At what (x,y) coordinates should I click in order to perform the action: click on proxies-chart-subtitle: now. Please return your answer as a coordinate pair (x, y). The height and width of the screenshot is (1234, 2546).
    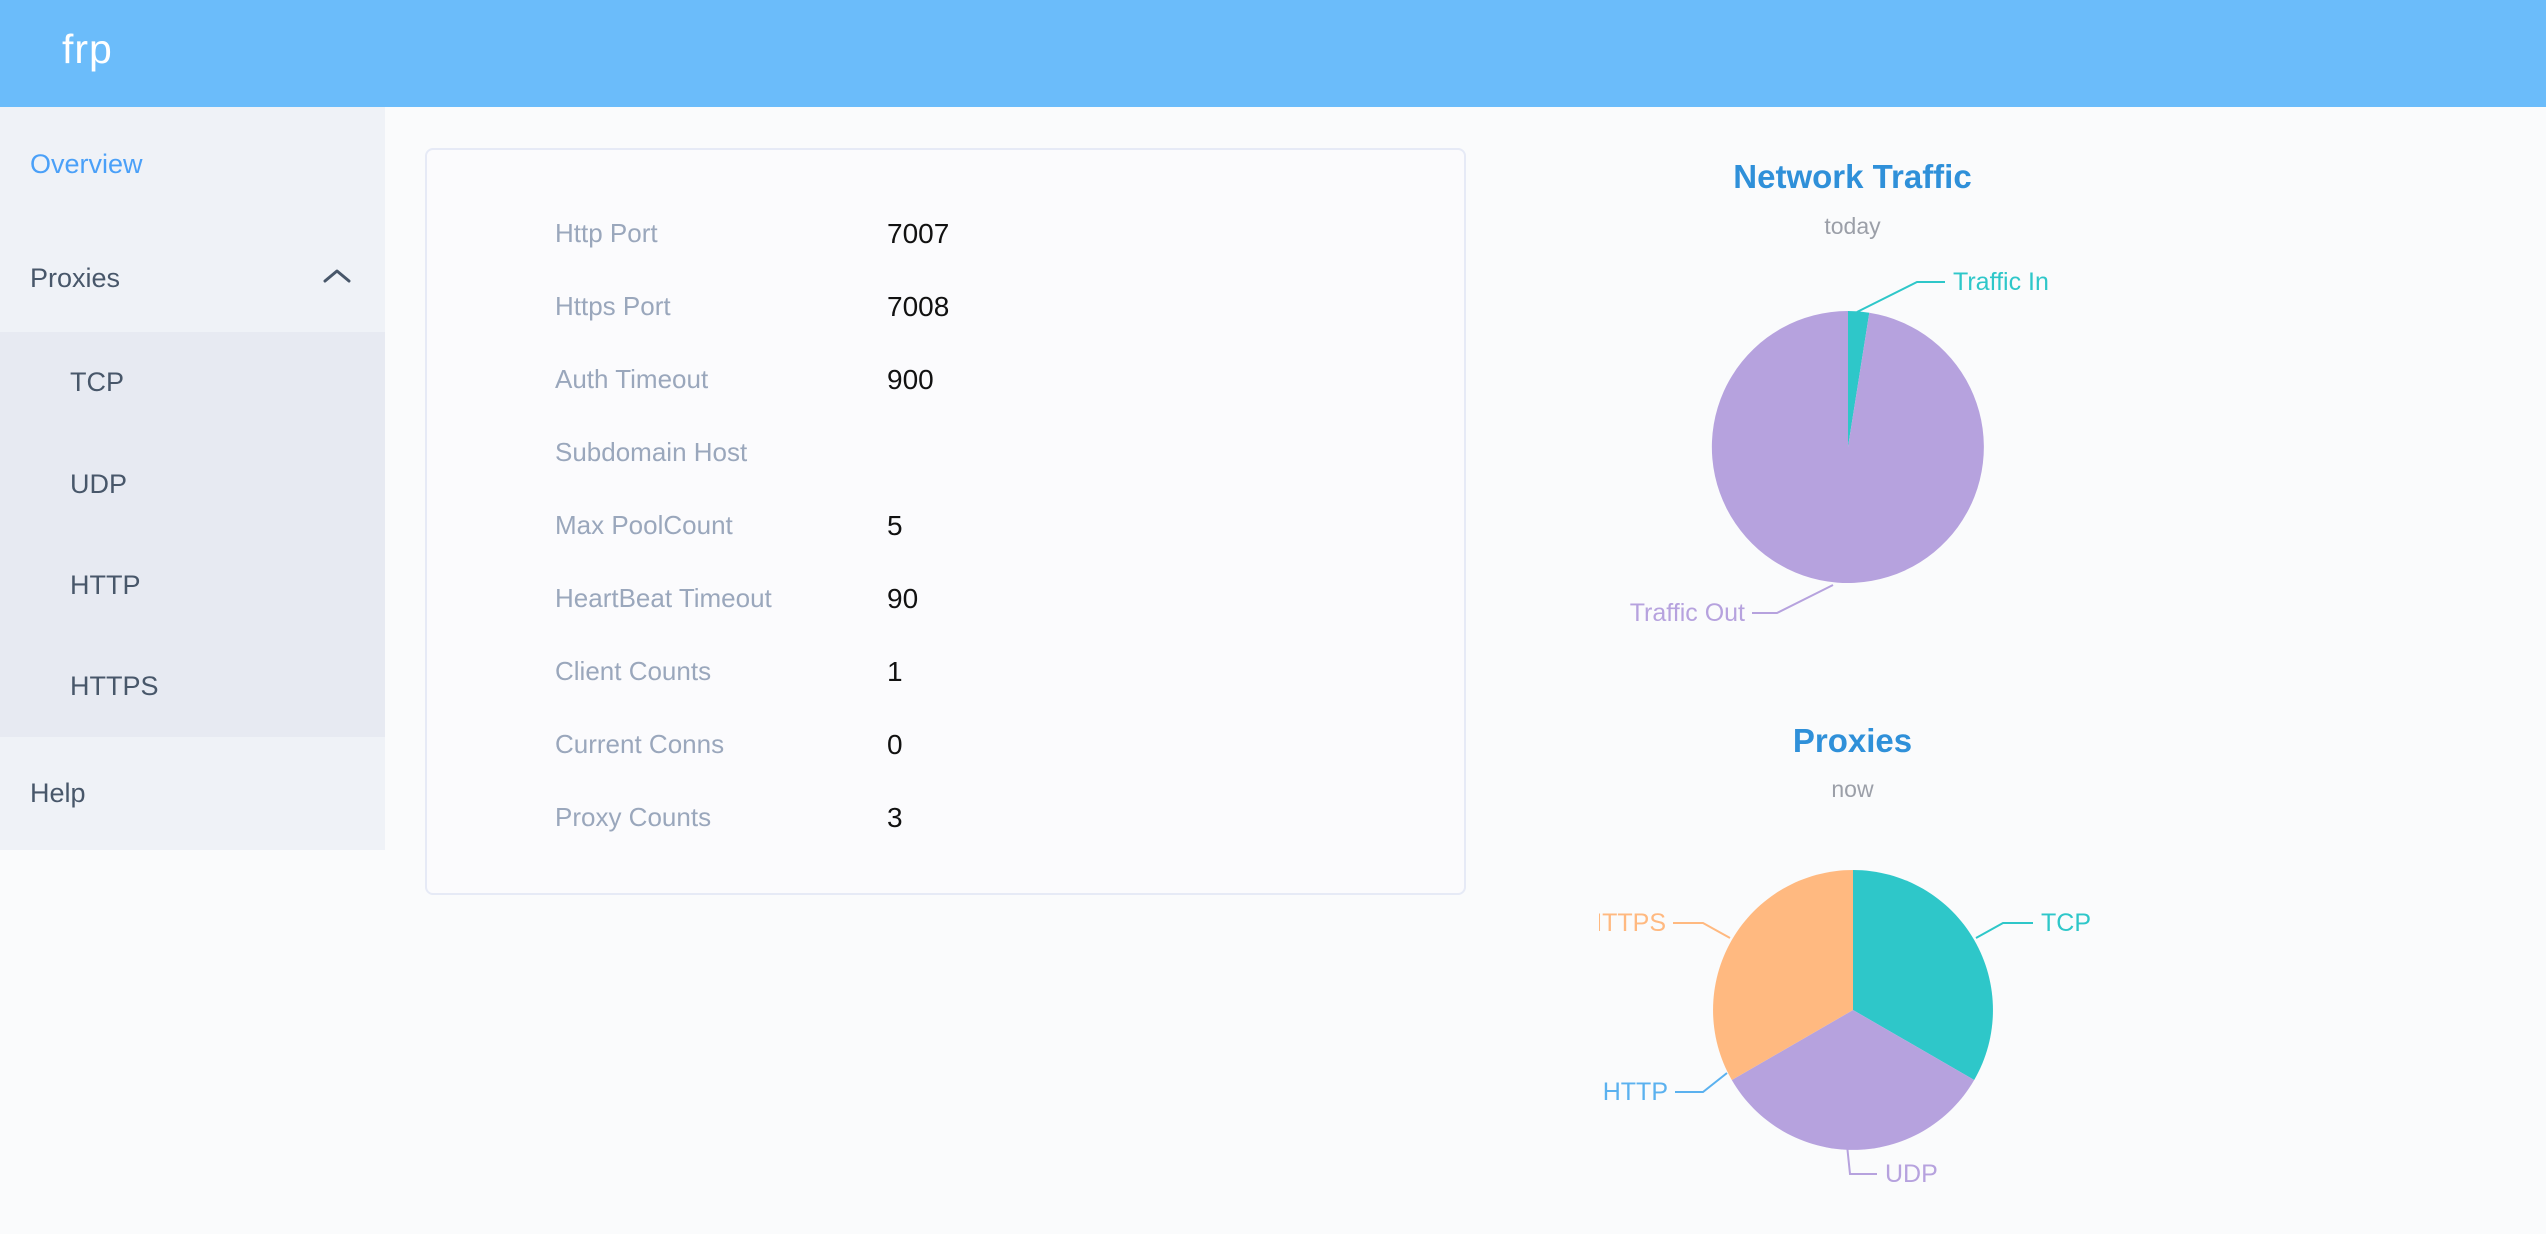
    Looking at the image, I should click on (1852, 789).